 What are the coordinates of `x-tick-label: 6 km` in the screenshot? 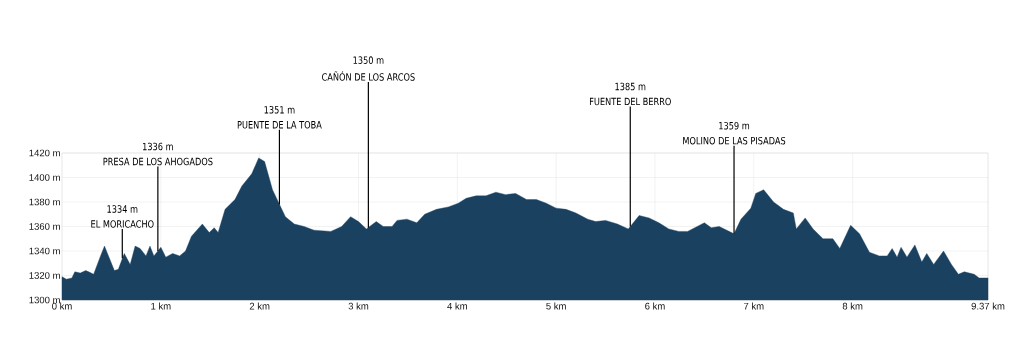 It's located at (655, 306).